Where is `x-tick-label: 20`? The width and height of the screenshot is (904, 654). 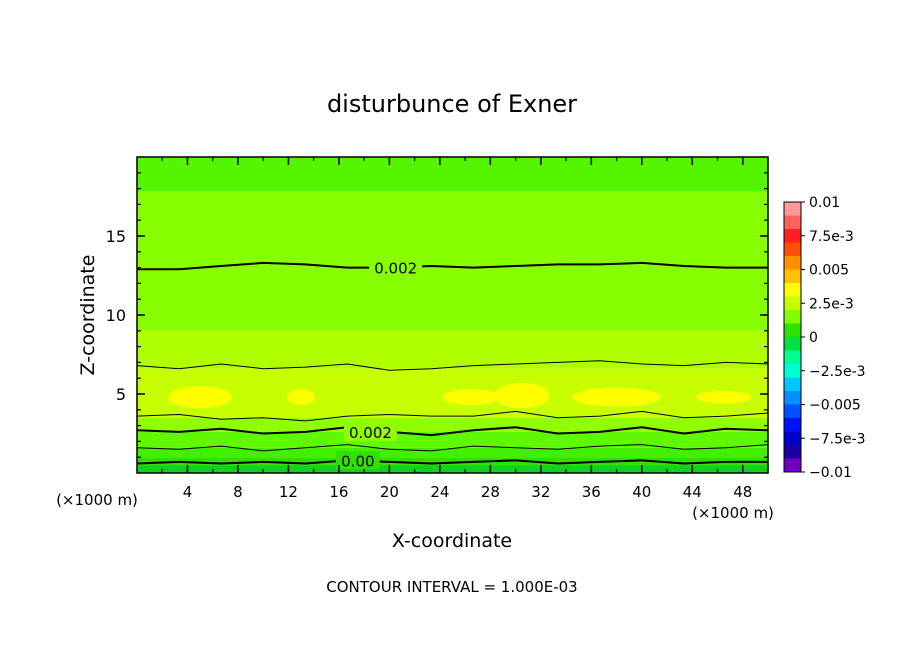 x-tick-label: 20 is located at coordinates (389, 492).